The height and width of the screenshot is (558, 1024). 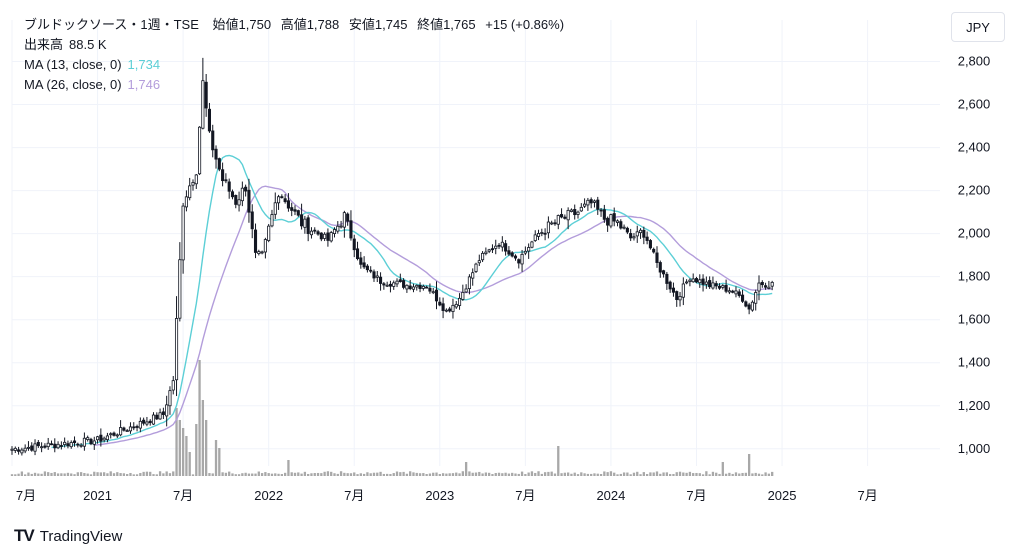 I want to click on time-axis: 7月 2021 7月 2022 7月 2023 7月 2024 7月 2025 7月, so click(x=447, y=495).